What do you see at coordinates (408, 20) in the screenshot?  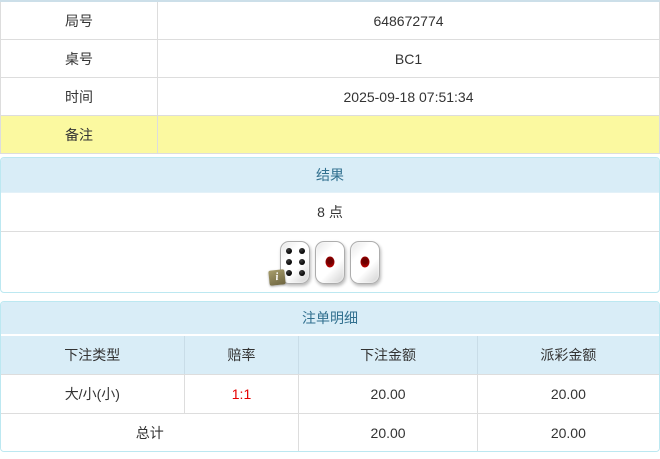 I see `round-number-value: 648672774` at bounding box center [408, 20].